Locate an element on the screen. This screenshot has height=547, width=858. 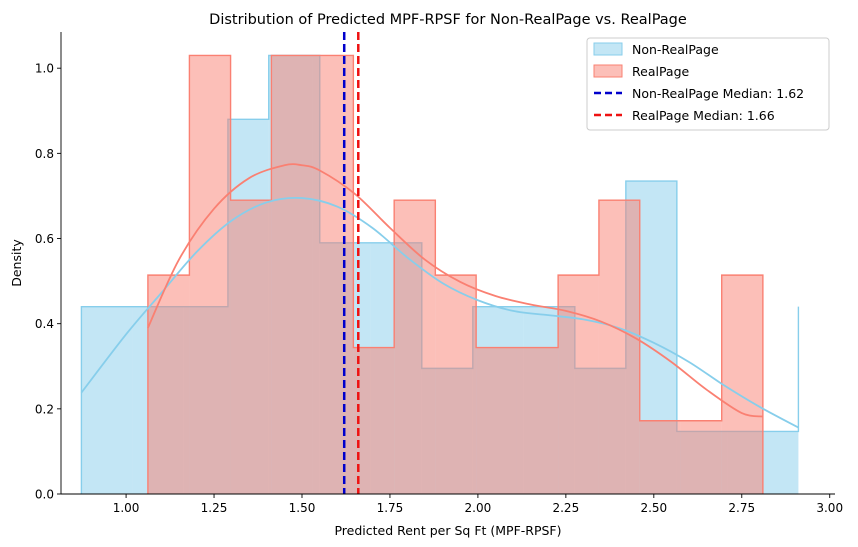
x-tick-label: 2.25 is located at coordinates (565, 508).